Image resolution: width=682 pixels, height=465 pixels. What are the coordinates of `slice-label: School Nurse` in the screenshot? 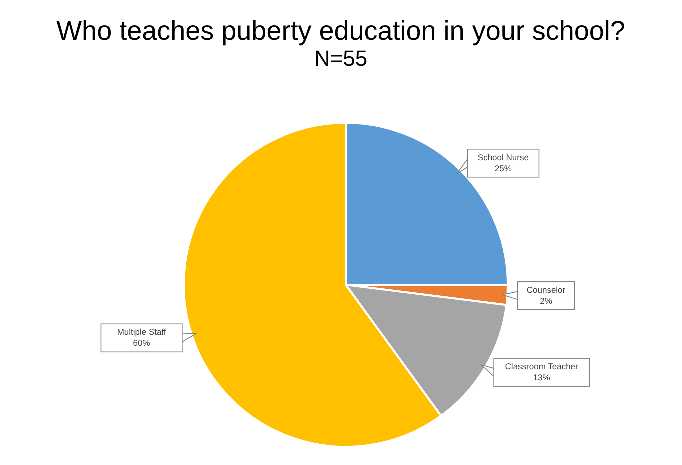 It's located at (504, 157).